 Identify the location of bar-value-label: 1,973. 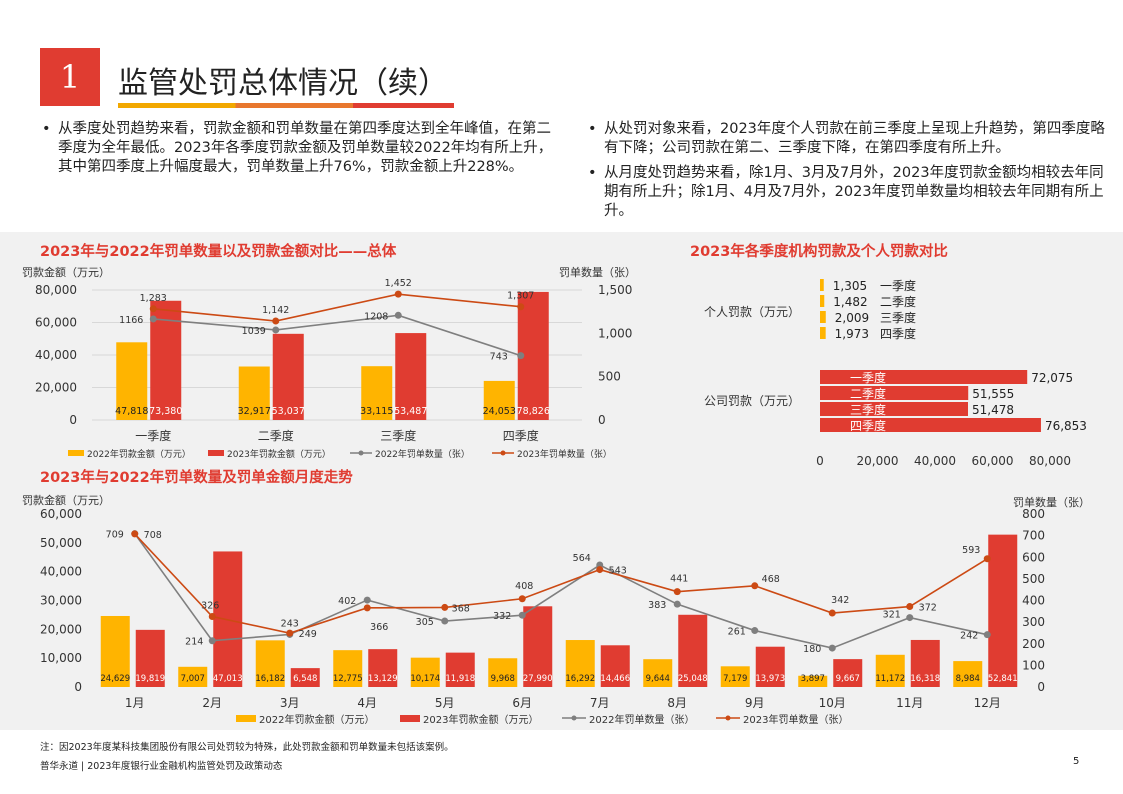
(852, 334).